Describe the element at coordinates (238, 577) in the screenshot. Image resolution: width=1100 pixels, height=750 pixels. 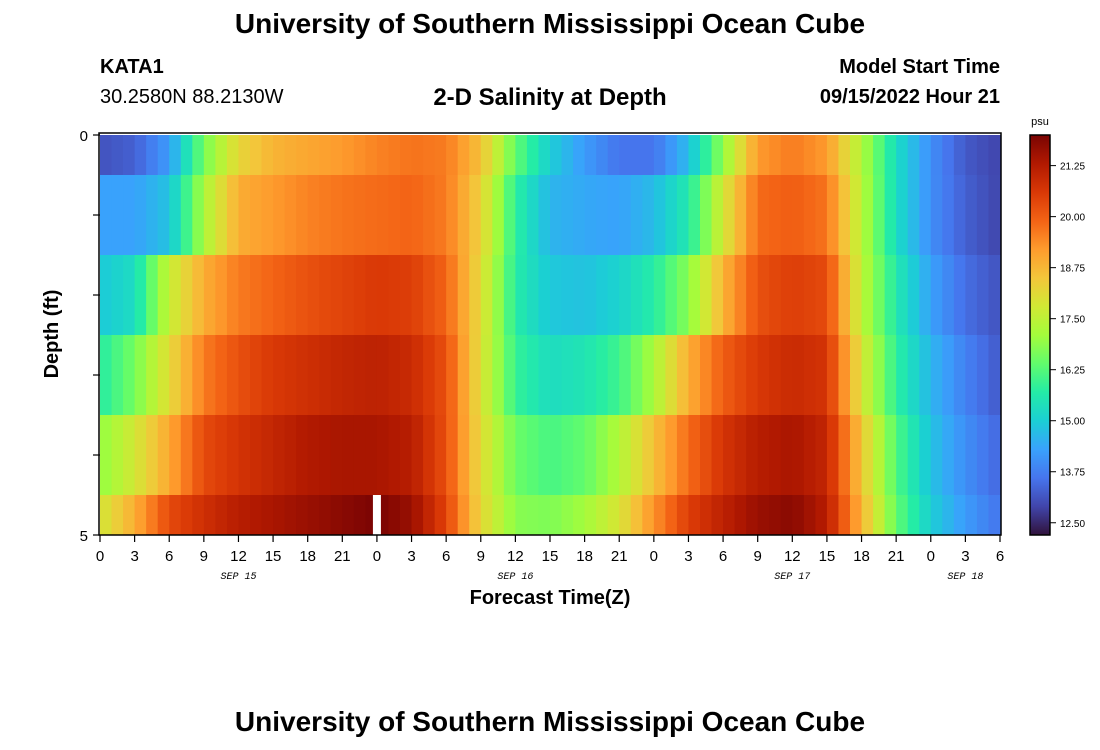
I see `x-date-label: SEP 15` at that location.